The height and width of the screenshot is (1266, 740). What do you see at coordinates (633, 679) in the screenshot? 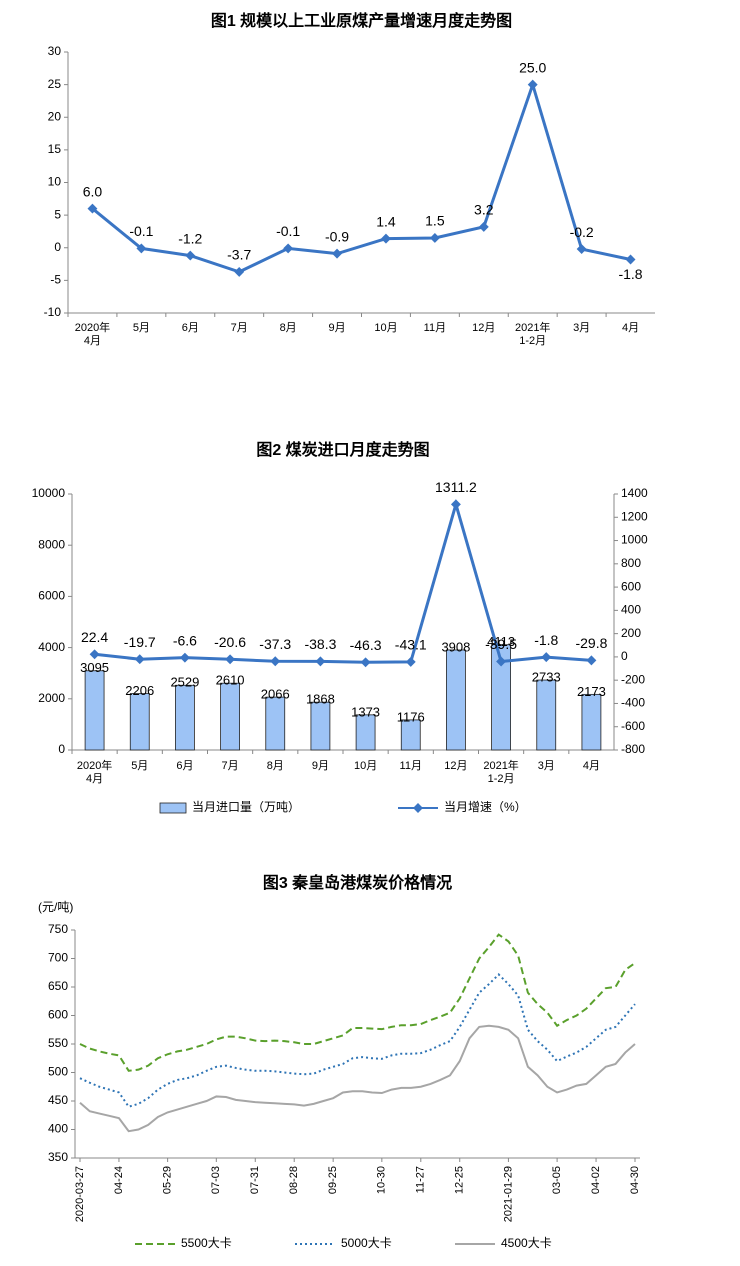
I see `y2-tick-label: -200` at bounding box center [633, 679].